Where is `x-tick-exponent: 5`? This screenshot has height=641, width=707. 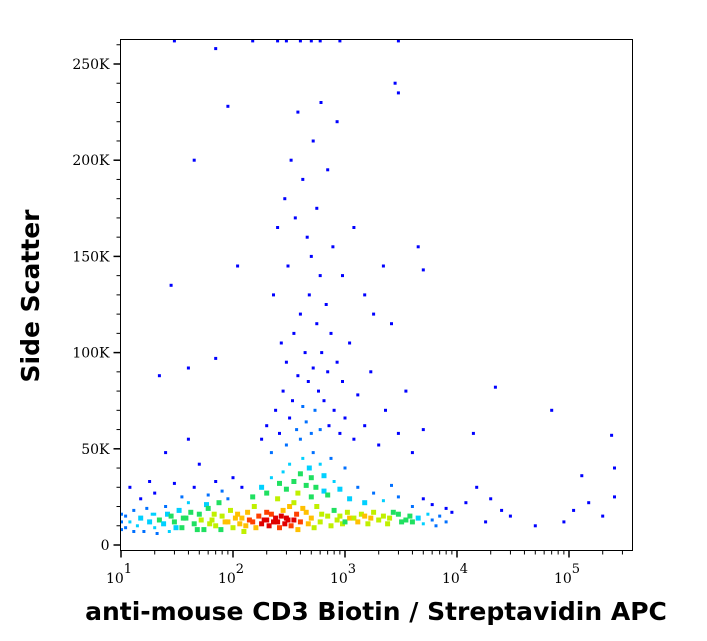
x-tick-exponent: 5 is located at coordinates (576, 569).